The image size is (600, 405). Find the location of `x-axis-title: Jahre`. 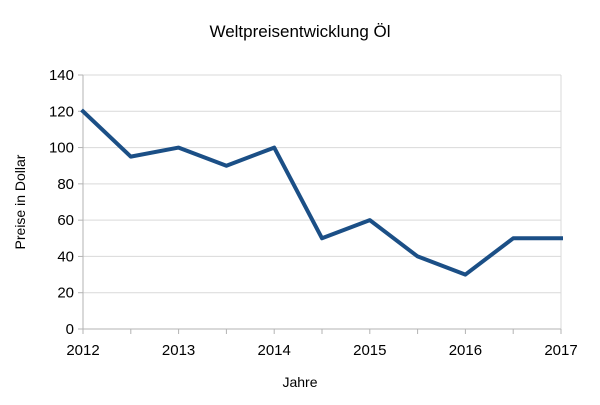

x-axis-title: Jahre is located at coordinates (300, 382).